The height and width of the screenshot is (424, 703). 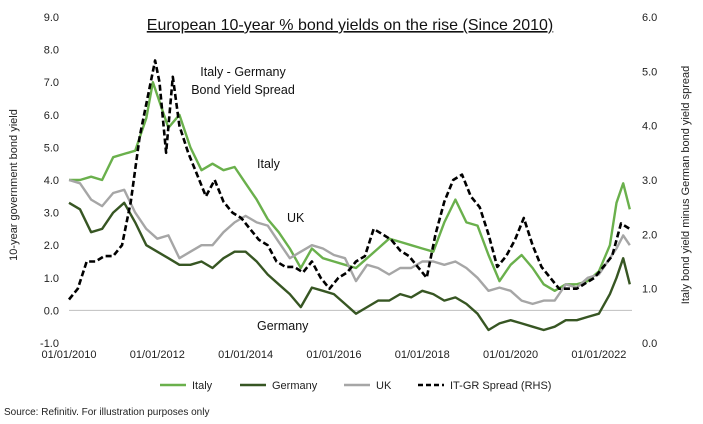 What do you see at coordinates (202, 386) in the screenshot?
I see `legend-label: Italy` at bounding box center [202, 386].